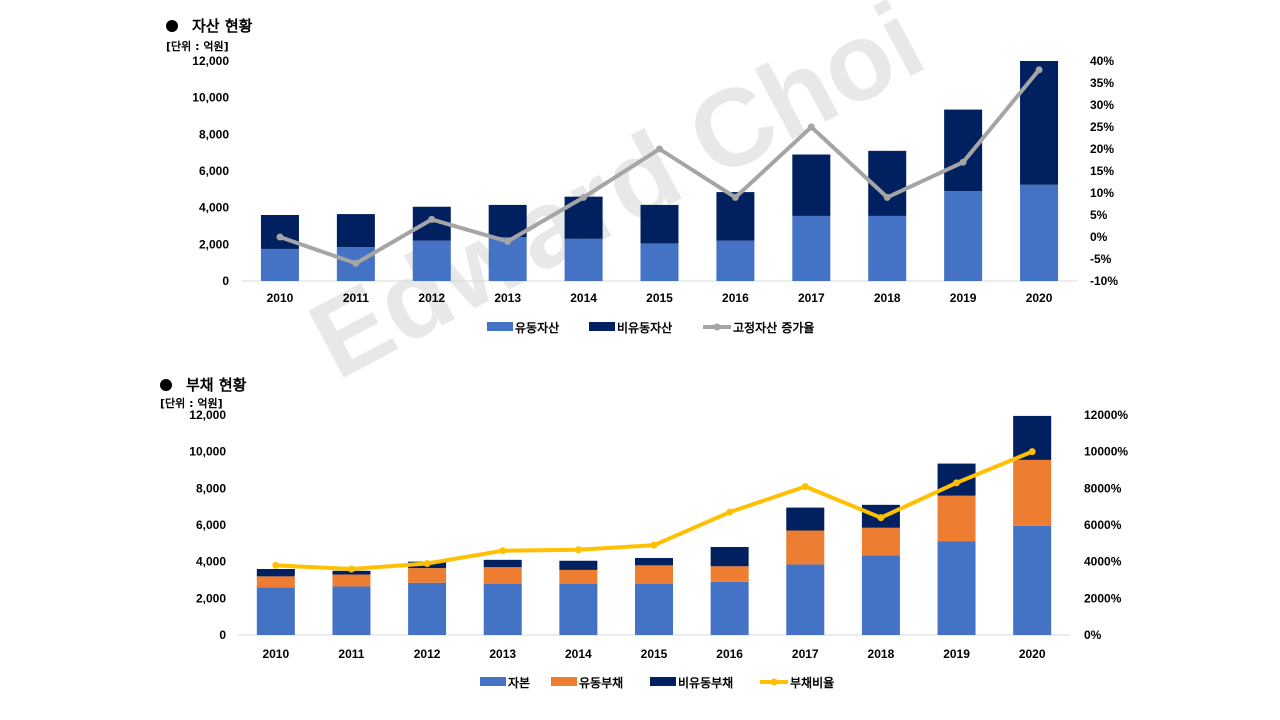 The image size is (1280, 720). I want to click on legend-label: 비유동자산, so click(644, 327).